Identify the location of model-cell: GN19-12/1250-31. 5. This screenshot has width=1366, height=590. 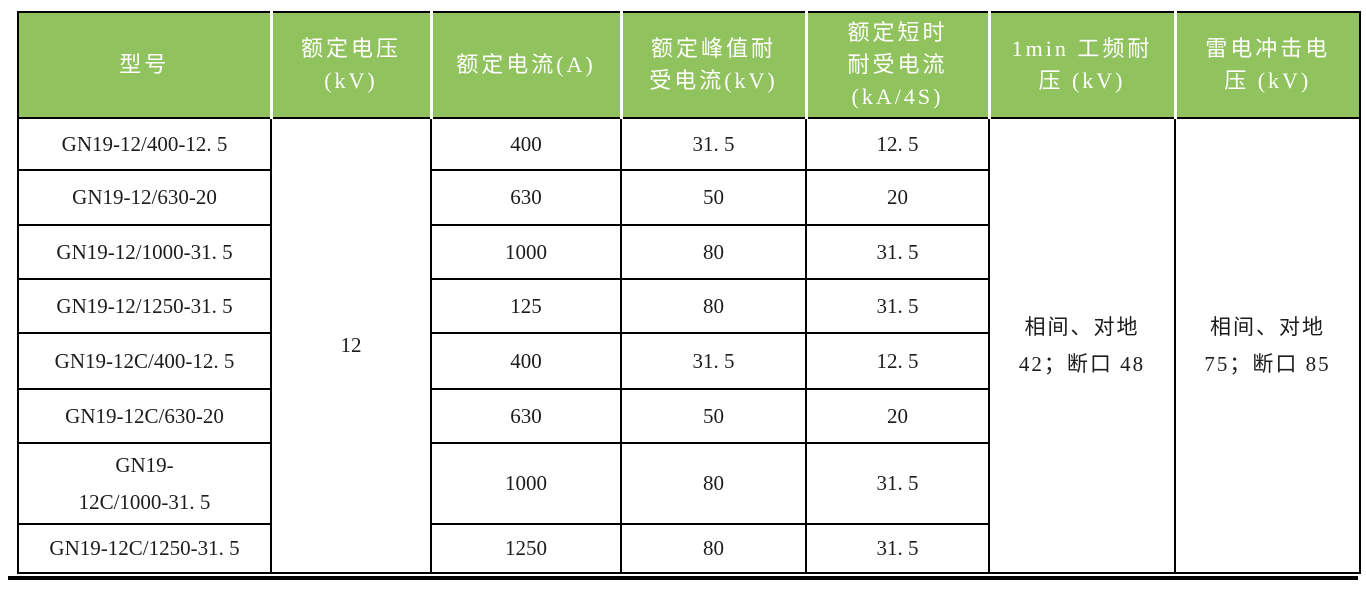
(144, 306).